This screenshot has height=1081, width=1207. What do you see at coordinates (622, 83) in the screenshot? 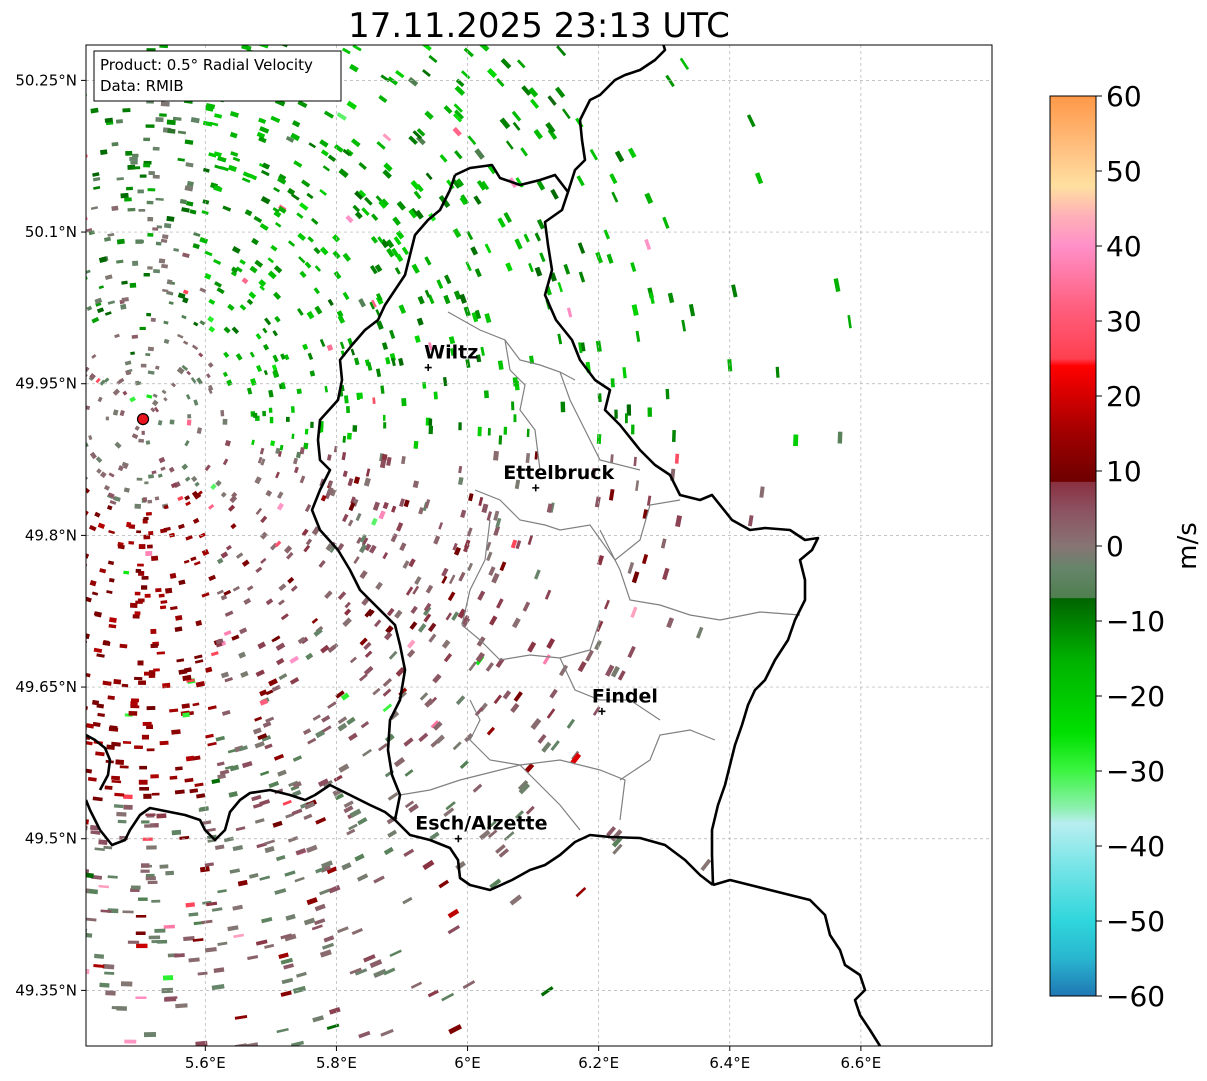
I see `border-belgium-germany-north` at bounding box center [622, 83].